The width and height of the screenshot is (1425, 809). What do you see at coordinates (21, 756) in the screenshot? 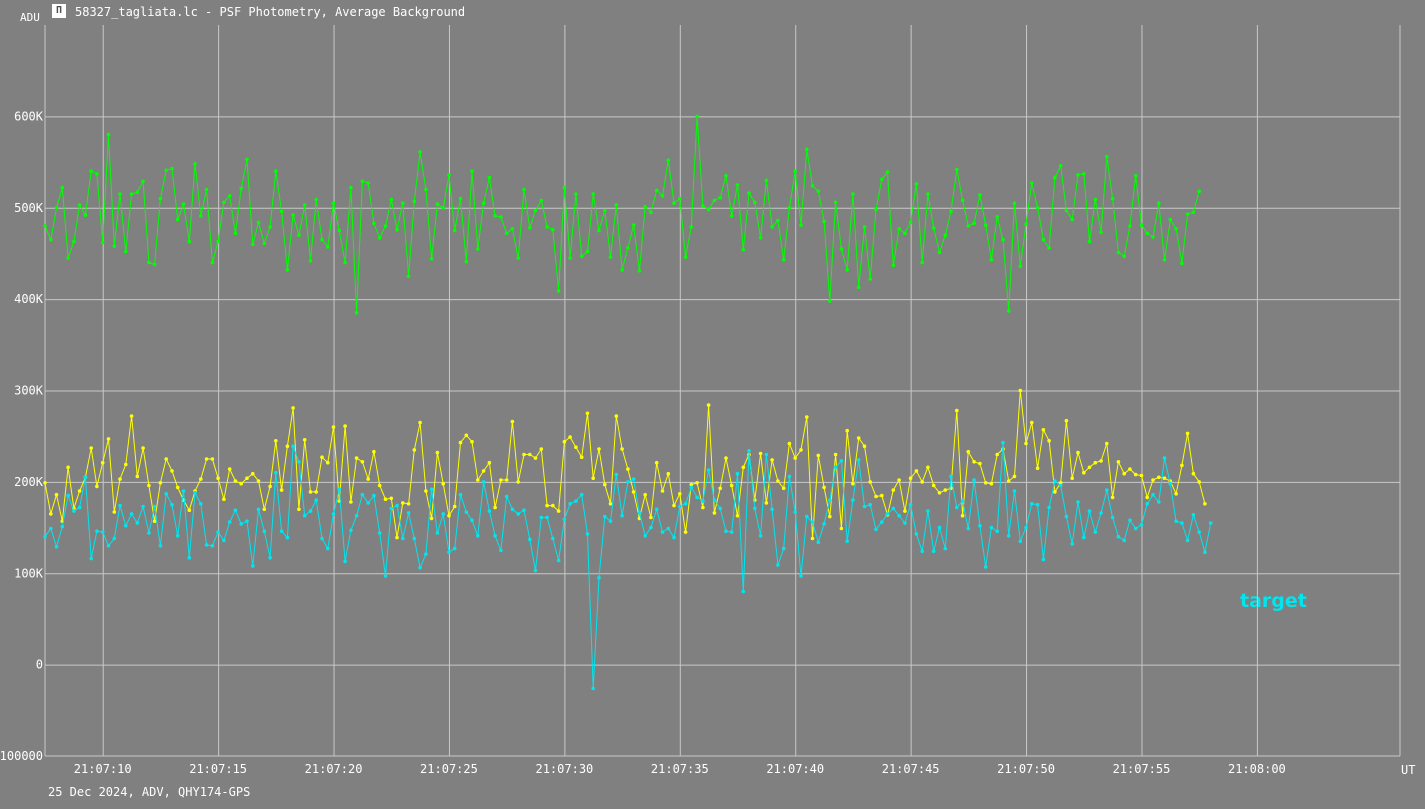
I see `y-tick-label: 100000` at bounding box center [21, 756].